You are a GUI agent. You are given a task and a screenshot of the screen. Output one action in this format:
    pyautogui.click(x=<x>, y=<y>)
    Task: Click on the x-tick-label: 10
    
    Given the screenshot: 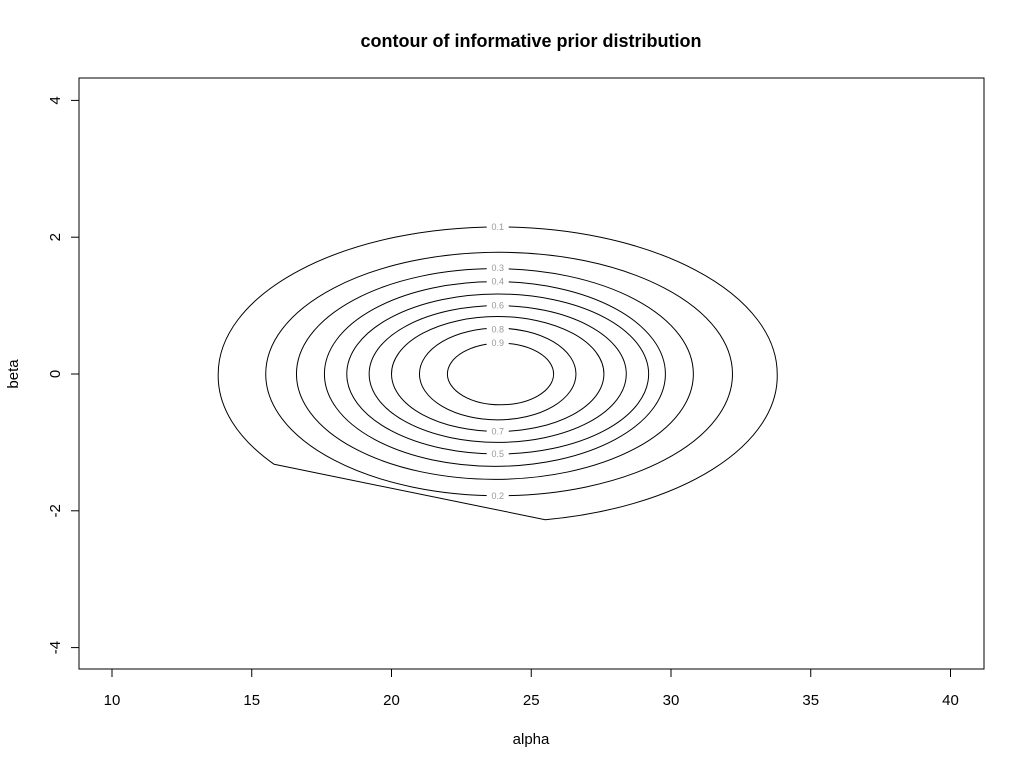 What is the action you would take?
    pyautogui.click(x=112, y=700)
    